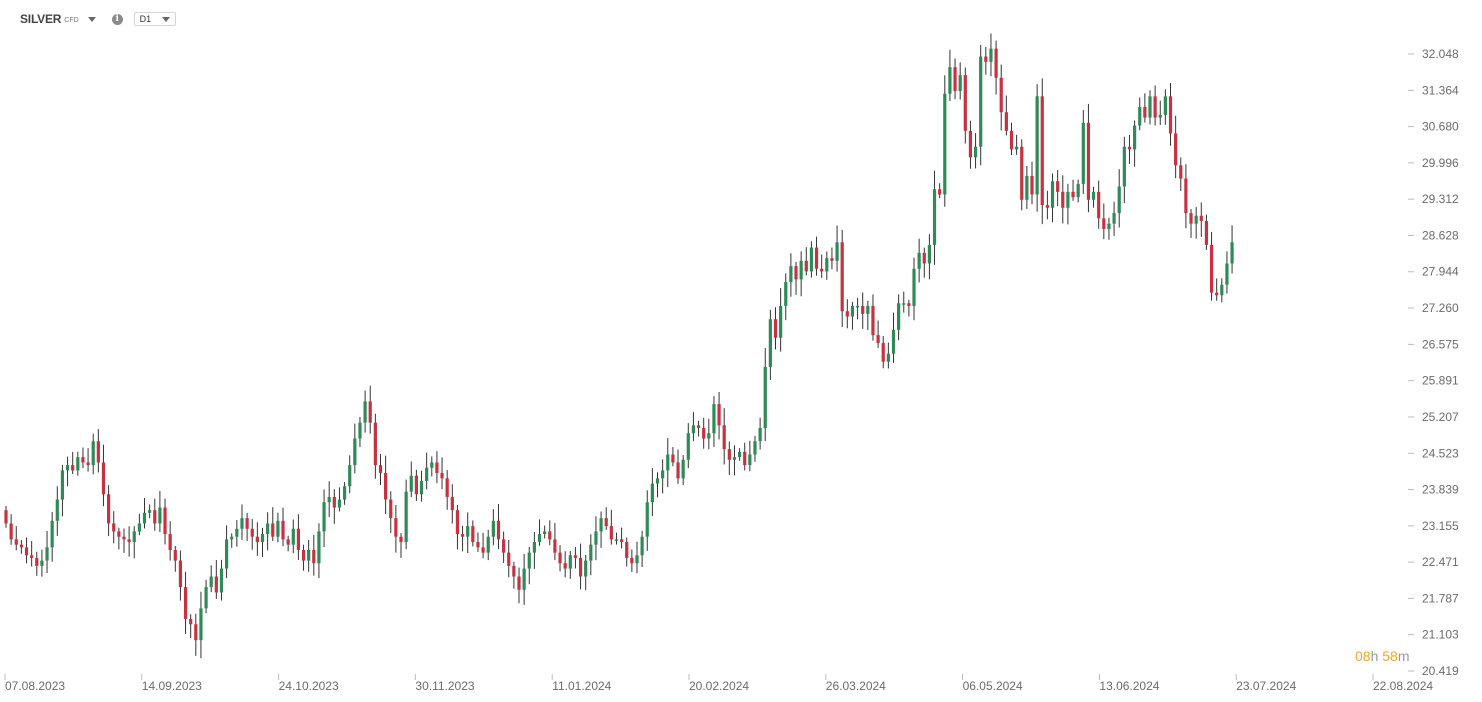 This screenshot has width=1482, height=702. Describe the element at coordinates (117, 19) in the screenshot. I see `info-icon: i` at that location.